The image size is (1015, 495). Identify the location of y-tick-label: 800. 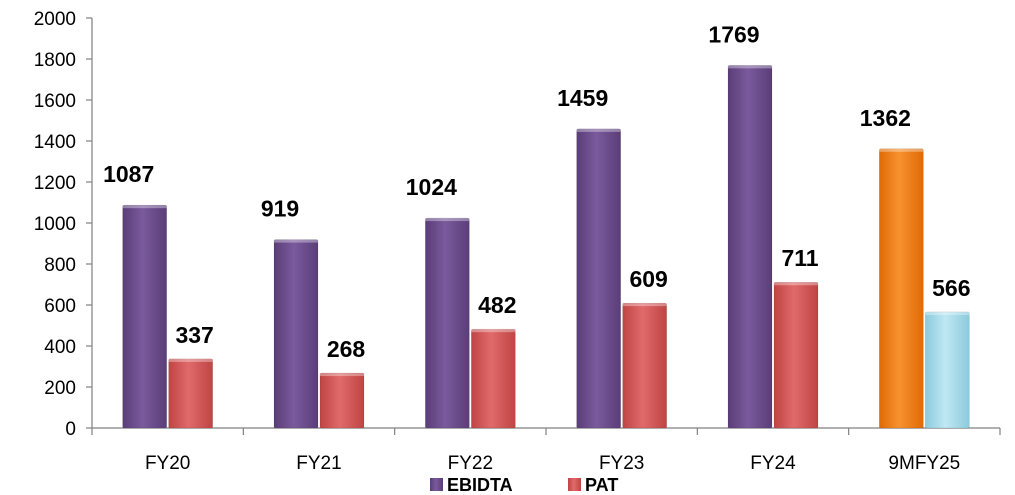
(60, 265).